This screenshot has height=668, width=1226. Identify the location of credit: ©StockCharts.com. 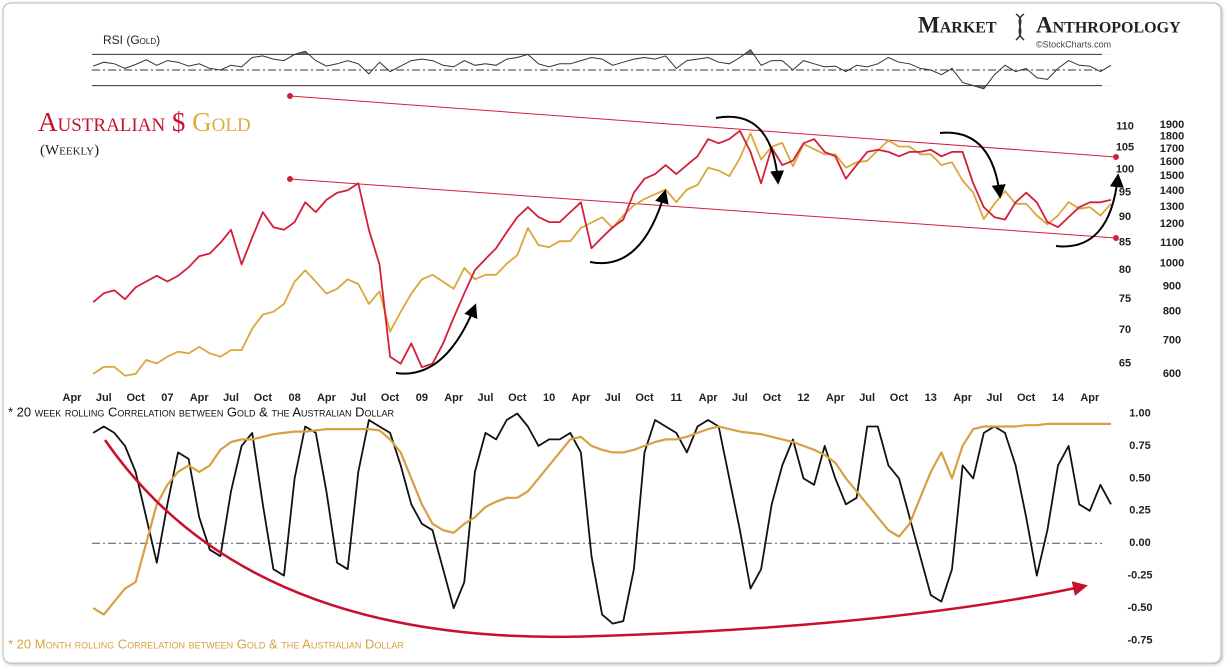
(1073, 44).